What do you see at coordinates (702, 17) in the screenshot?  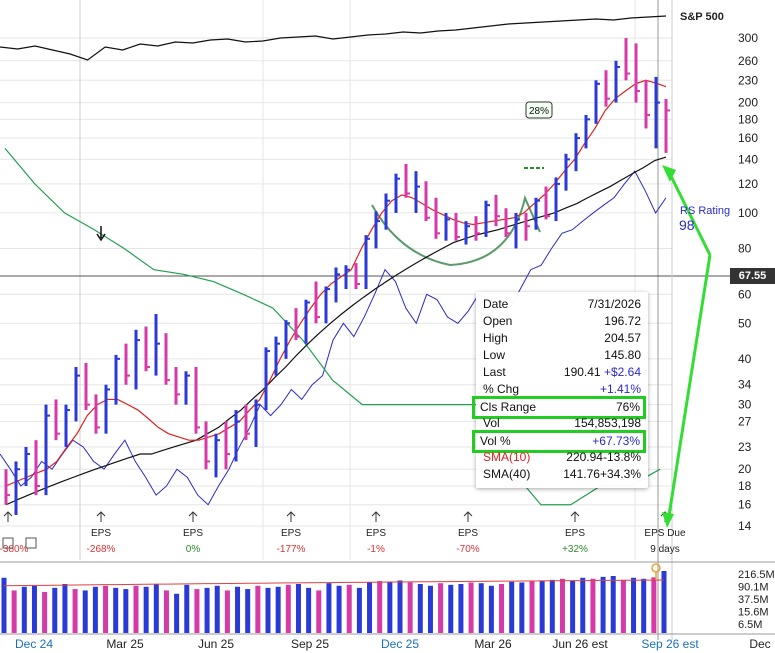 I see `index-label: S&P 500` at bounding box center [702, 17].